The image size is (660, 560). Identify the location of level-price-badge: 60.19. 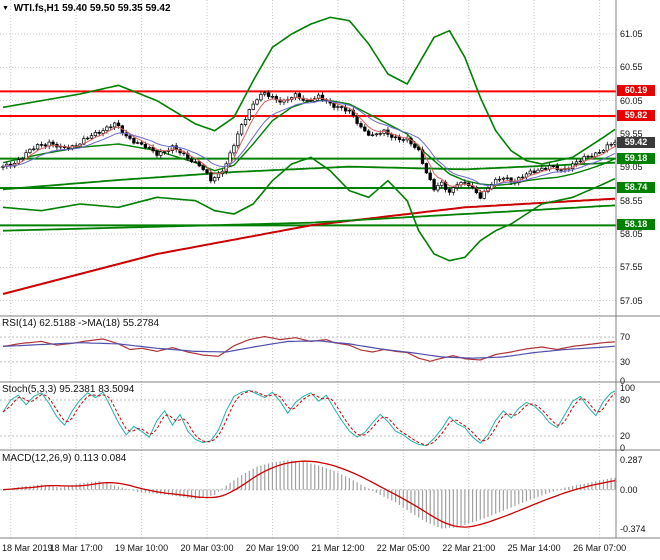
(636, 91).